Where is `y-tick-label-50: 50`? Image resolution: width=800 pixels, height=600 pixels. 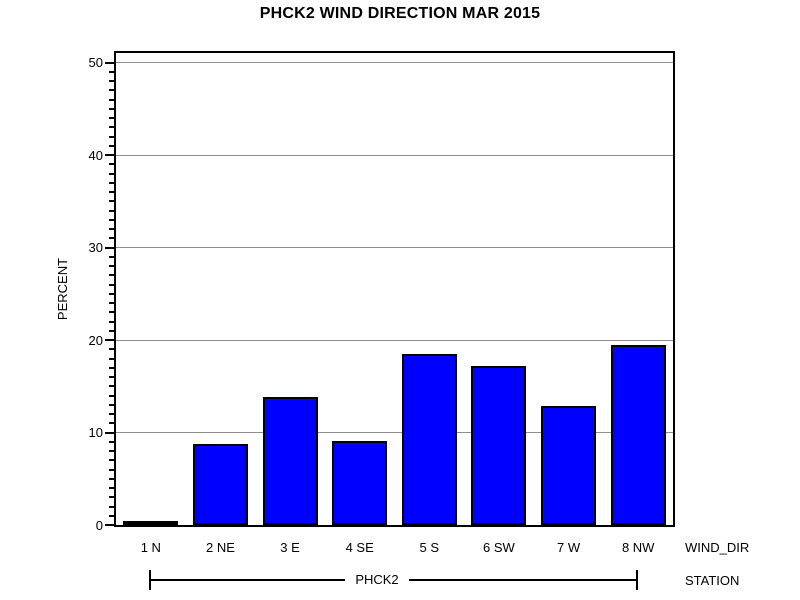
y-tick-label-50: 50 is located at coordinates (95, 62).